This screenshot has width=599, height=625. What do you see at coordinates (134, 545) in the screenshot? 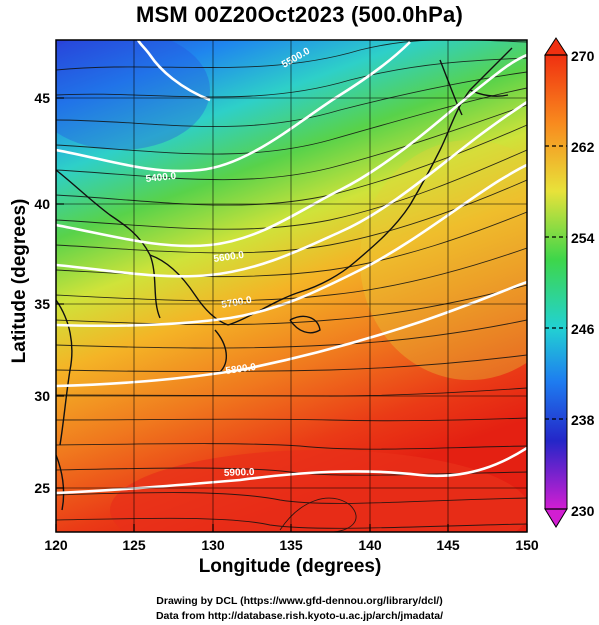
I see `x-tick-label: 125` at bounding box center [134, 545].